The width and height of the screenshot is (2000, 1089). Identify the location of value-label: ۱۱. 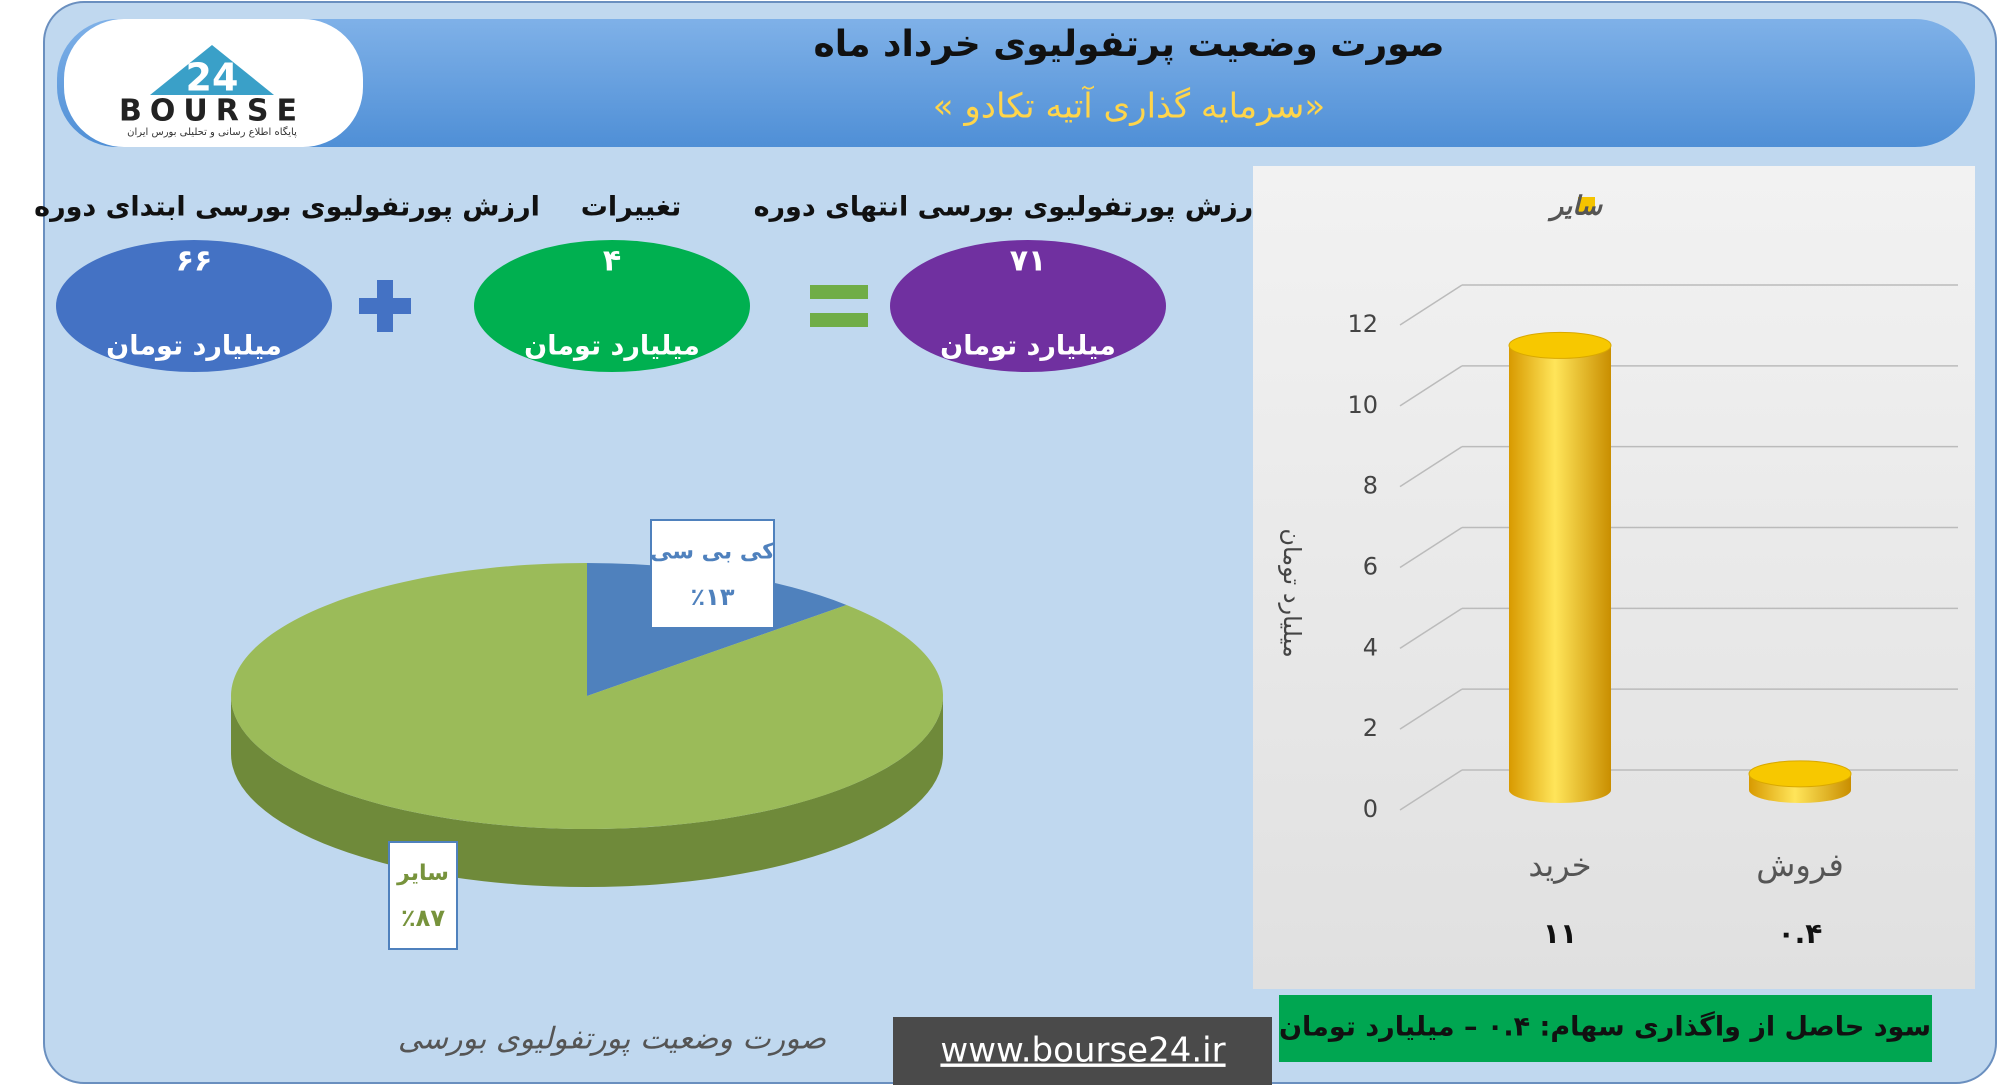
(1560, 933).